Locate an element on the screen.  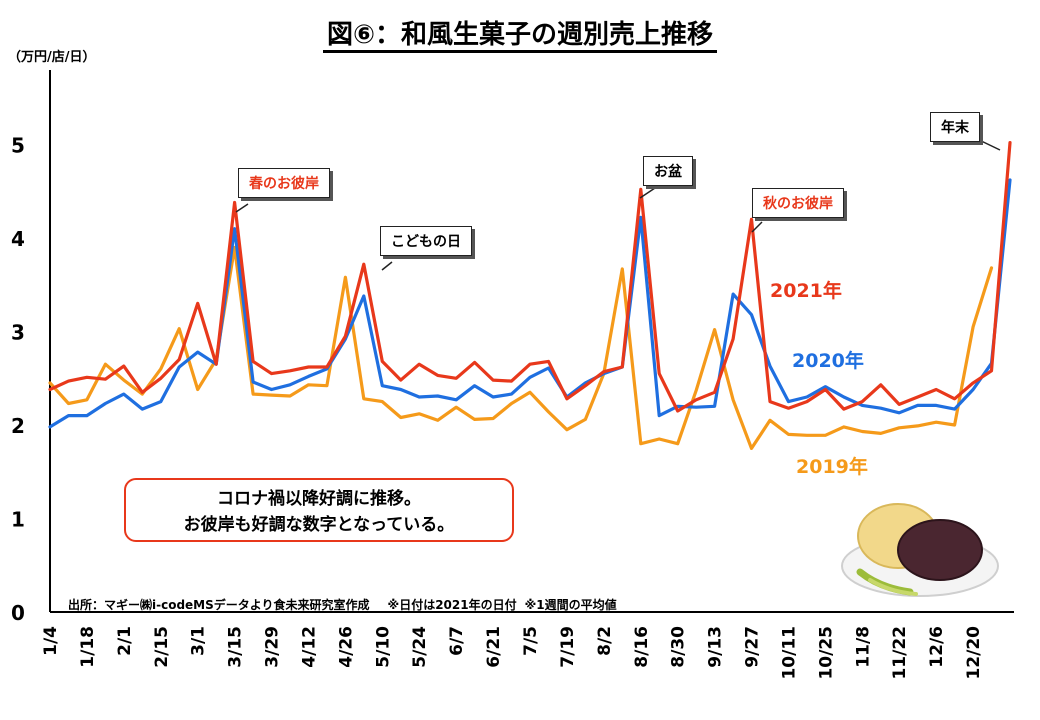
callout-autumn-higan: 秋のお彼岸 is located at coordinates (798, 203).